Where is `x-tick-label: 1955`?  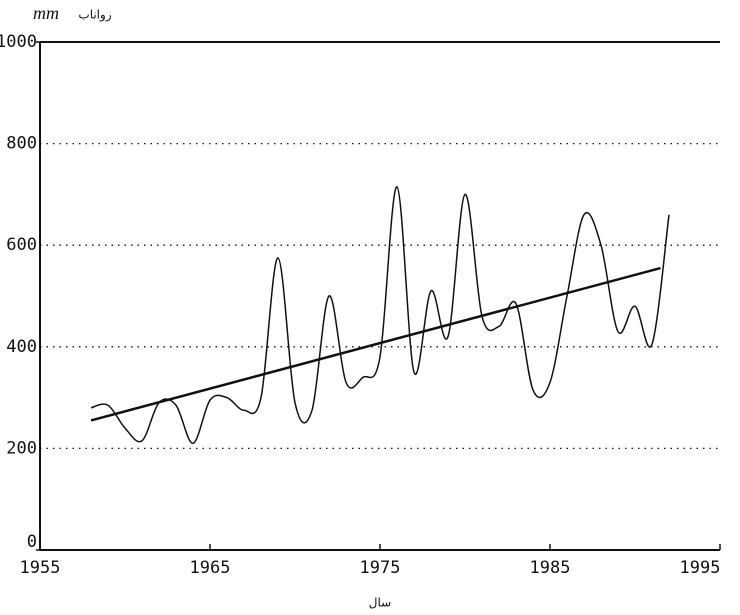
x-tick-label: 1955 is located at coordinates (40, 568).